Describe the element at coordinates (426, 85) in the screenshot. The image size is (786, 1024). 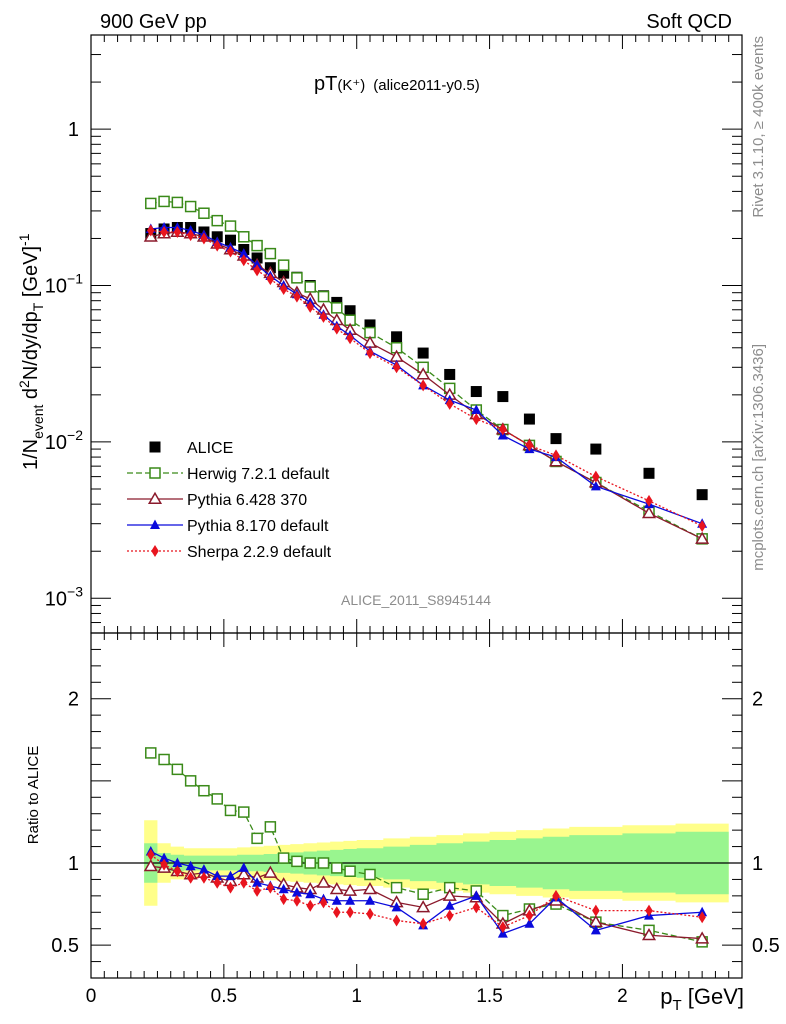
I see `plot-title-tag: (alice2011-y0.5)` at that location.